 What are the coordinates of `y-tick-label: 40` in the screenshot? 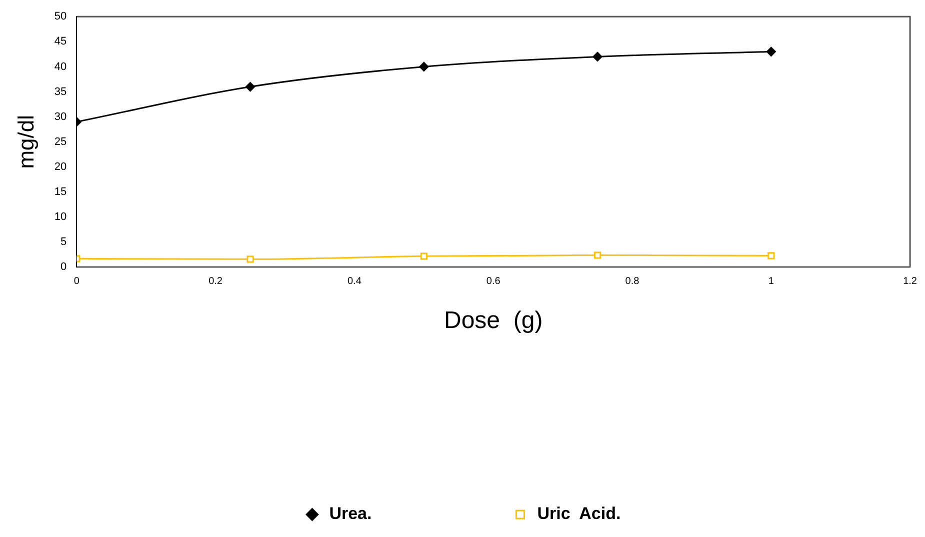 It's located at (60, 66).